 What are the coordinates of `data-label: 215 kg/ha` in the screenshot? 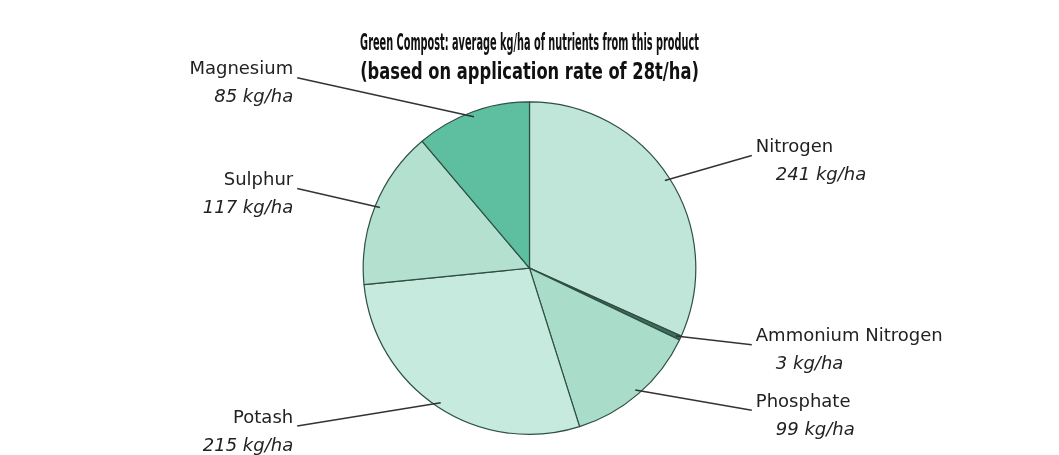 It's located at (248, 444).